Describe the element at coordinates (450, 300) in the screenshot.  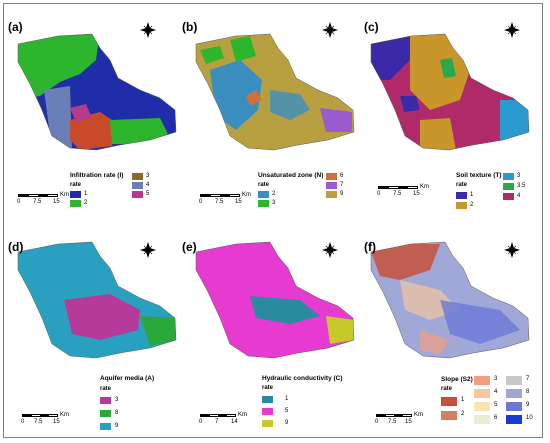
I see `map-slope` at that location.